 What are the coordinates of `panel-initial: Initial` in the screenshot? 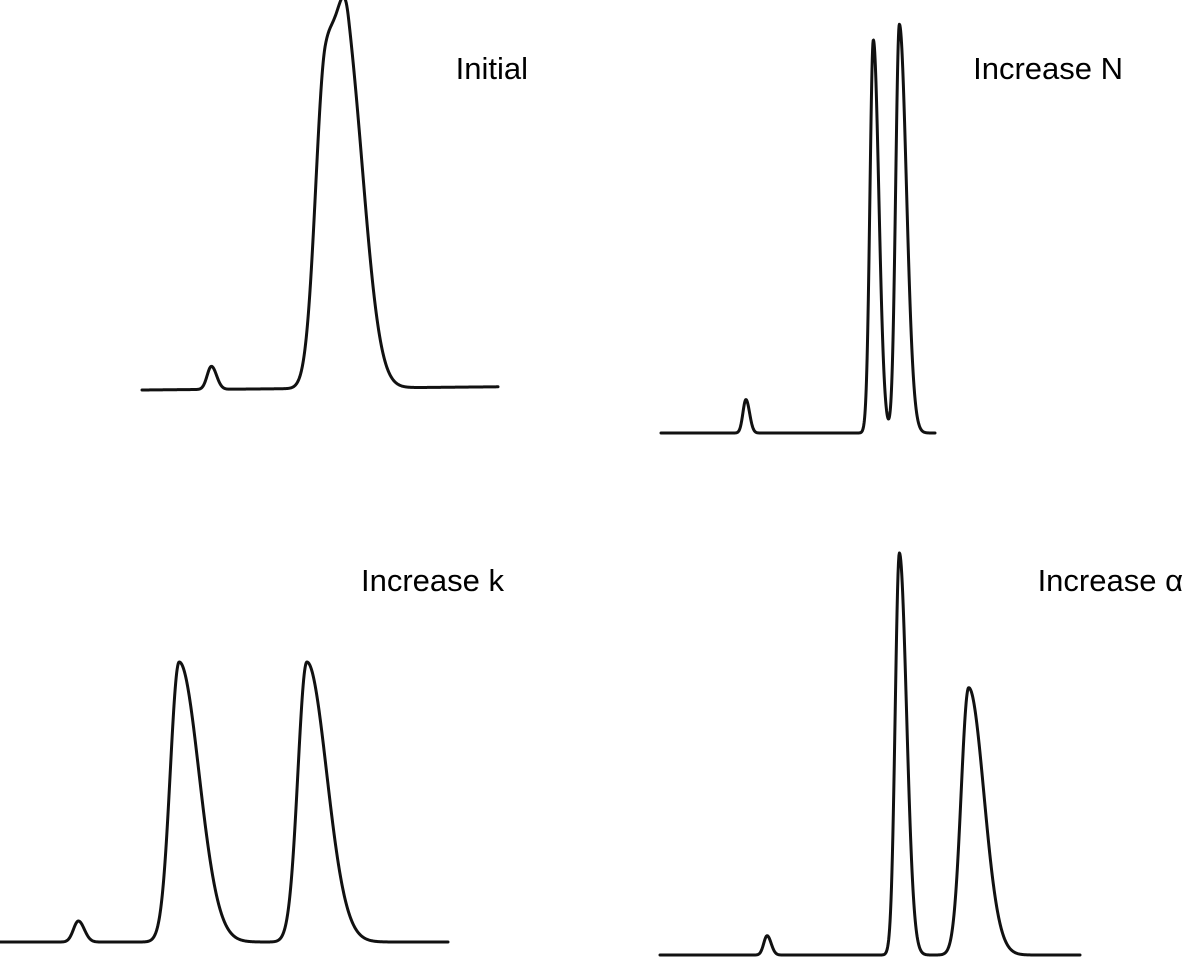 It's located at (334, 196).